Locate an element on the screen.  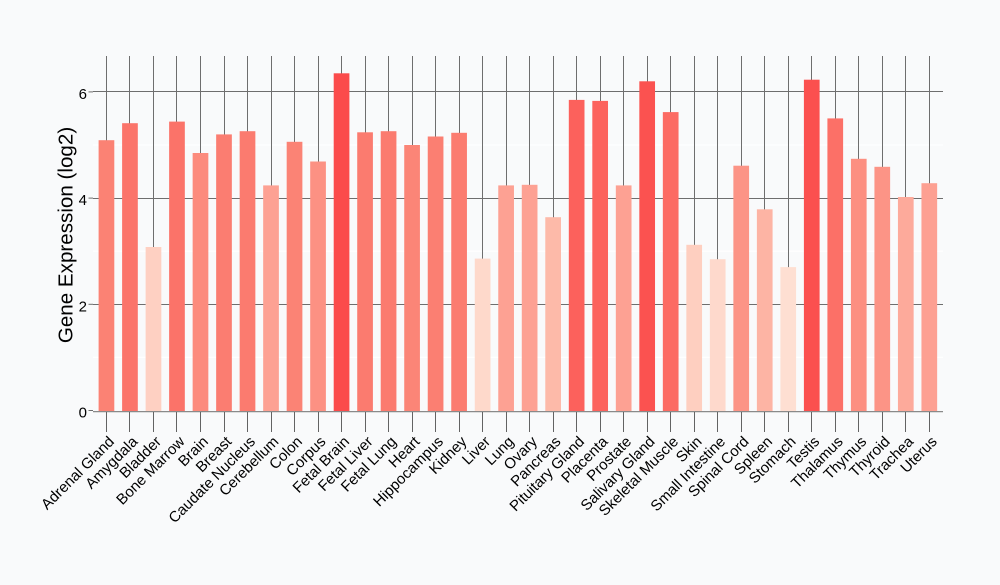
svg-text: 0 is located at coordinates (83, 413).